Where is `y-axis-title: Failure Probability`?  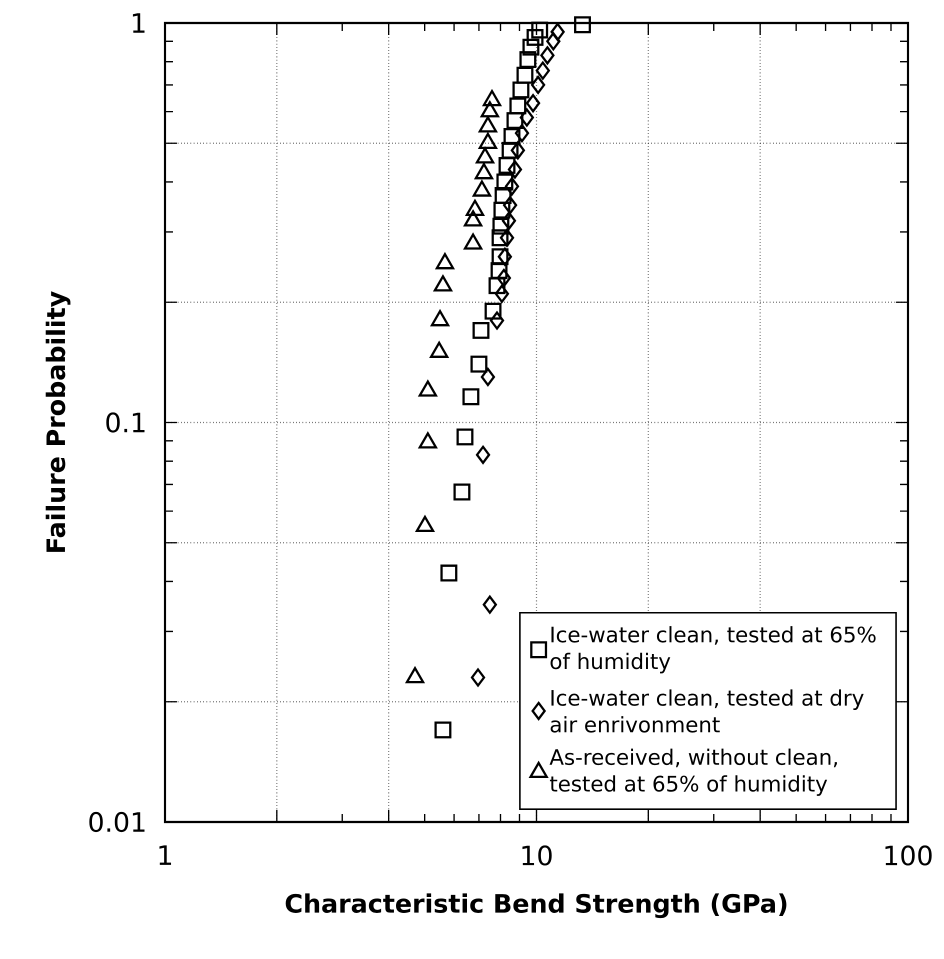
y-axis-title: Failure Probability is located at coordinates (58, 421).